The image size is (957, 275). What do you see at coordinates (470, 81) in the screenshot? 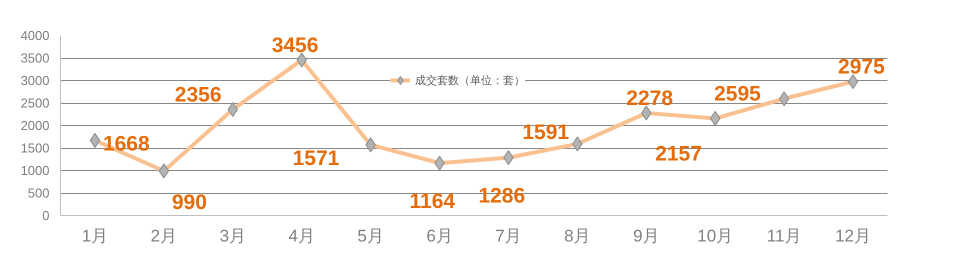
I see `legend-label: 成交套数（单位：套）` at bounding box center [470, 81].